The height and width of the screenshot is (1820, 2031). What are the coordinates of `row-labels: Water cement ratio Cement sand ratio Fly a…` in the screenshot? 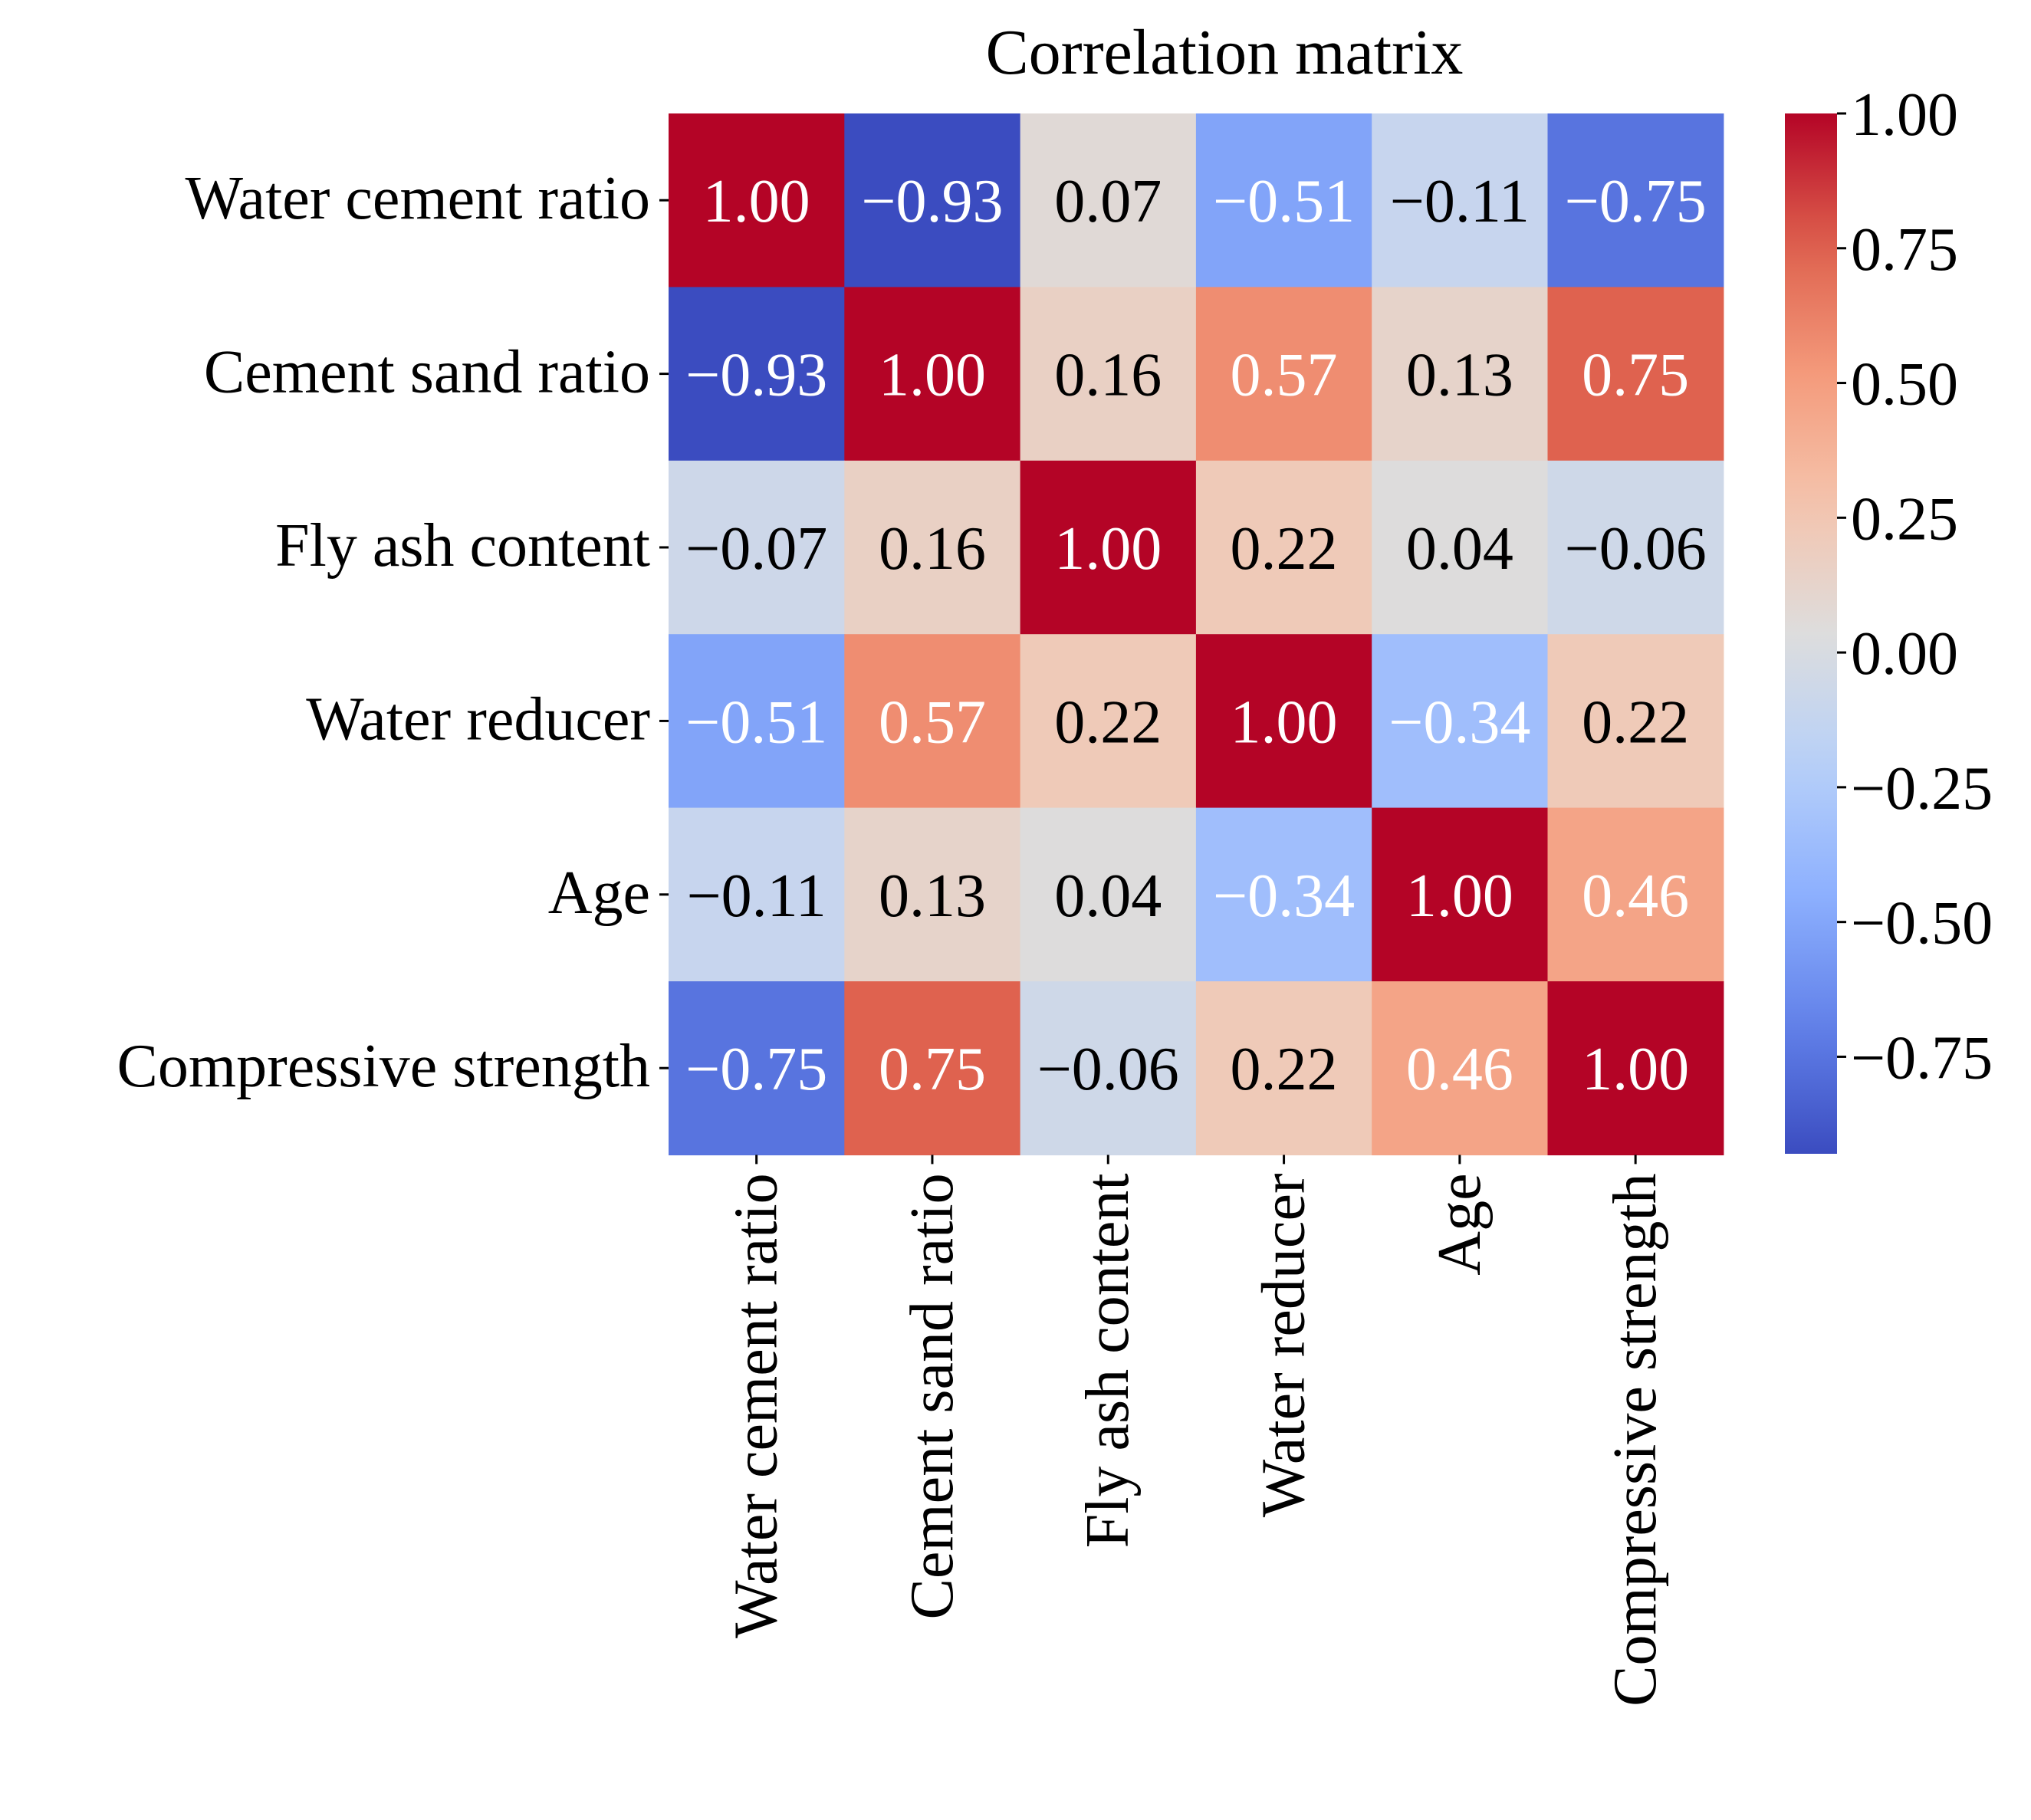 It's located at (393, 632).